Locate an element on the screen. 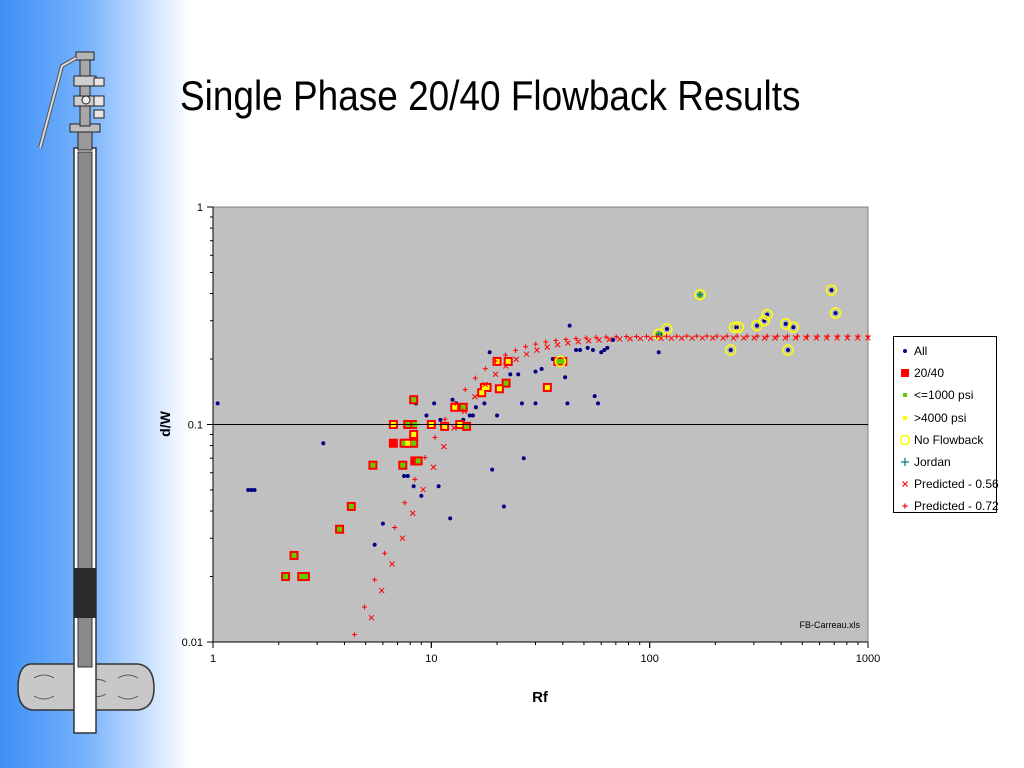 This screenshot has width=1024, height=768. legend-item-jordan: Jordan is located at coordinates (947, 462).